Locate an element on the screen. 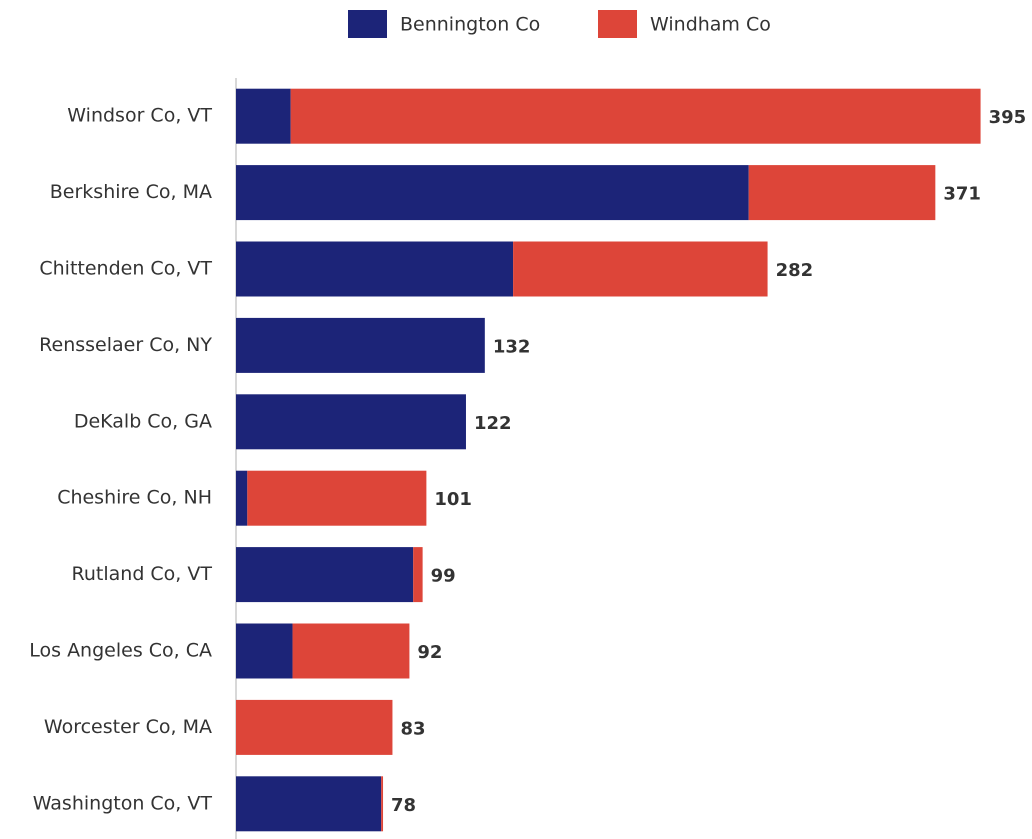 The height and width of the screenshot is (839, 1032). value-label: 99 is located at coordinates (443, 576).